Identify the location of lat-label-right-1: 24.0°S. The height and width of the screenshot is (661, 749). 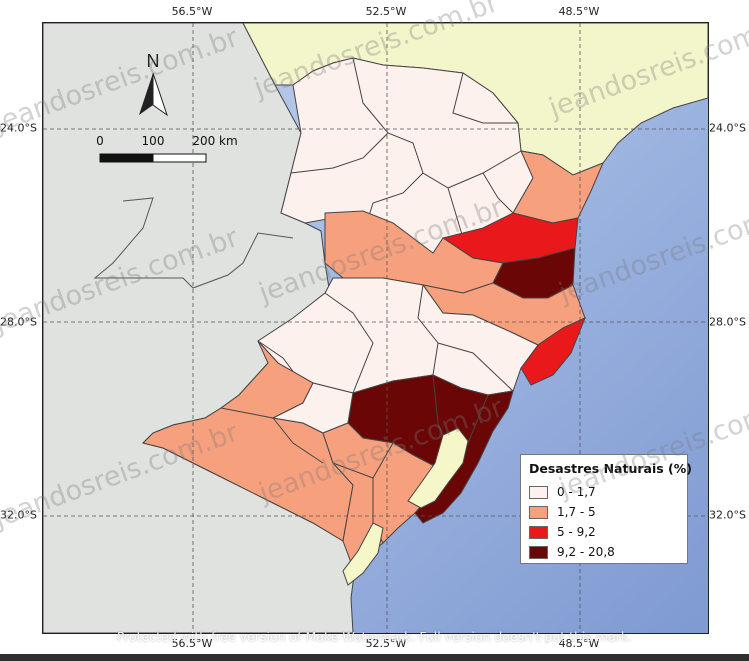
(727, 128).